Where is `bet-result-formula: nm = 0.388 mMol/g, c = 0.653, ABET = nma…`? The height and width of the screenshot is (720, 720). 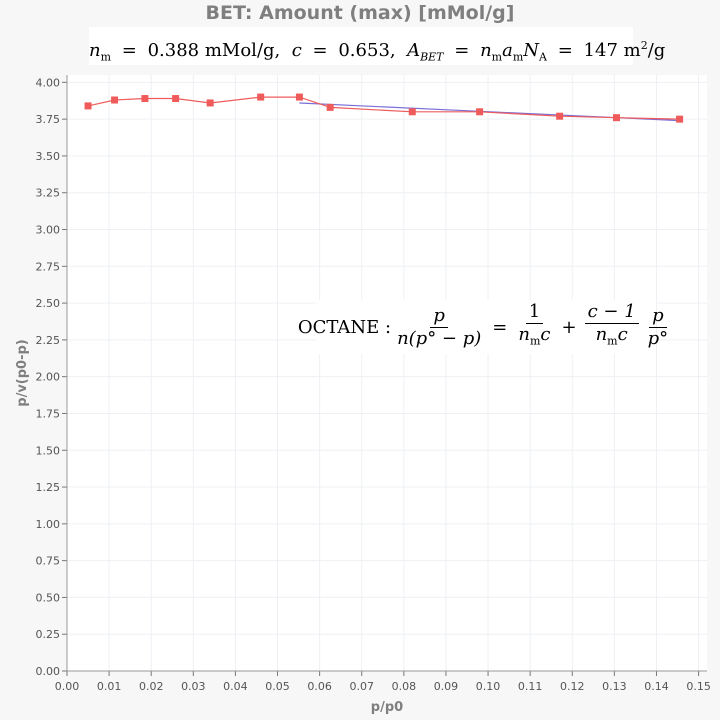
bet-result-formula: nm = 0.388 mMol/g, c = 0.653, ABET = nma… is located at coordinates (377, 46).